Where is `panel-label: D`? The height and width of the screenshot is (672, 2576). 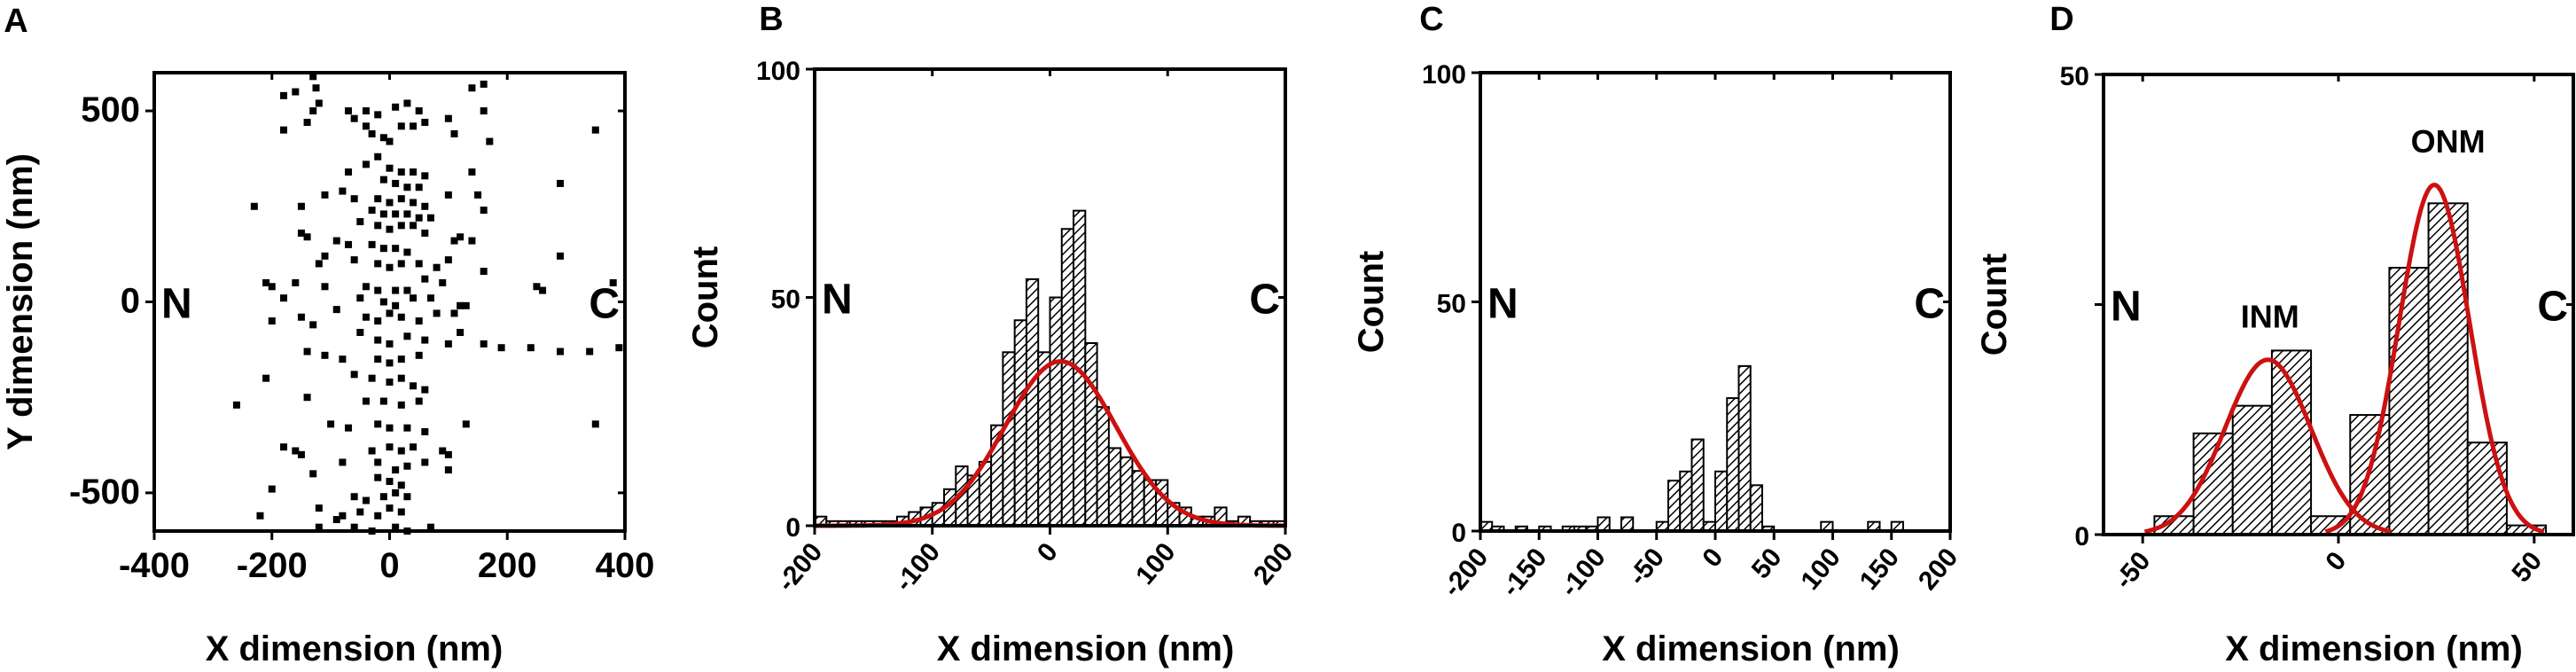 panel-label: D is located at coordinates (2061, 19).